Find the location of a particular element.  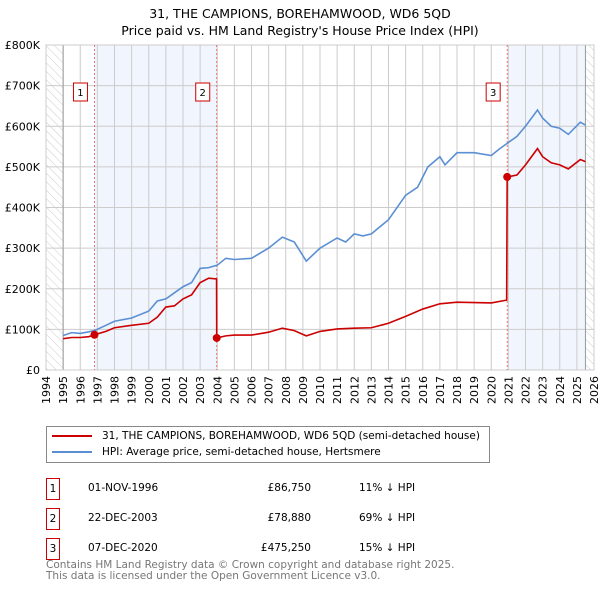

transaction-marker: 1 is located at coordinates (53, 489).